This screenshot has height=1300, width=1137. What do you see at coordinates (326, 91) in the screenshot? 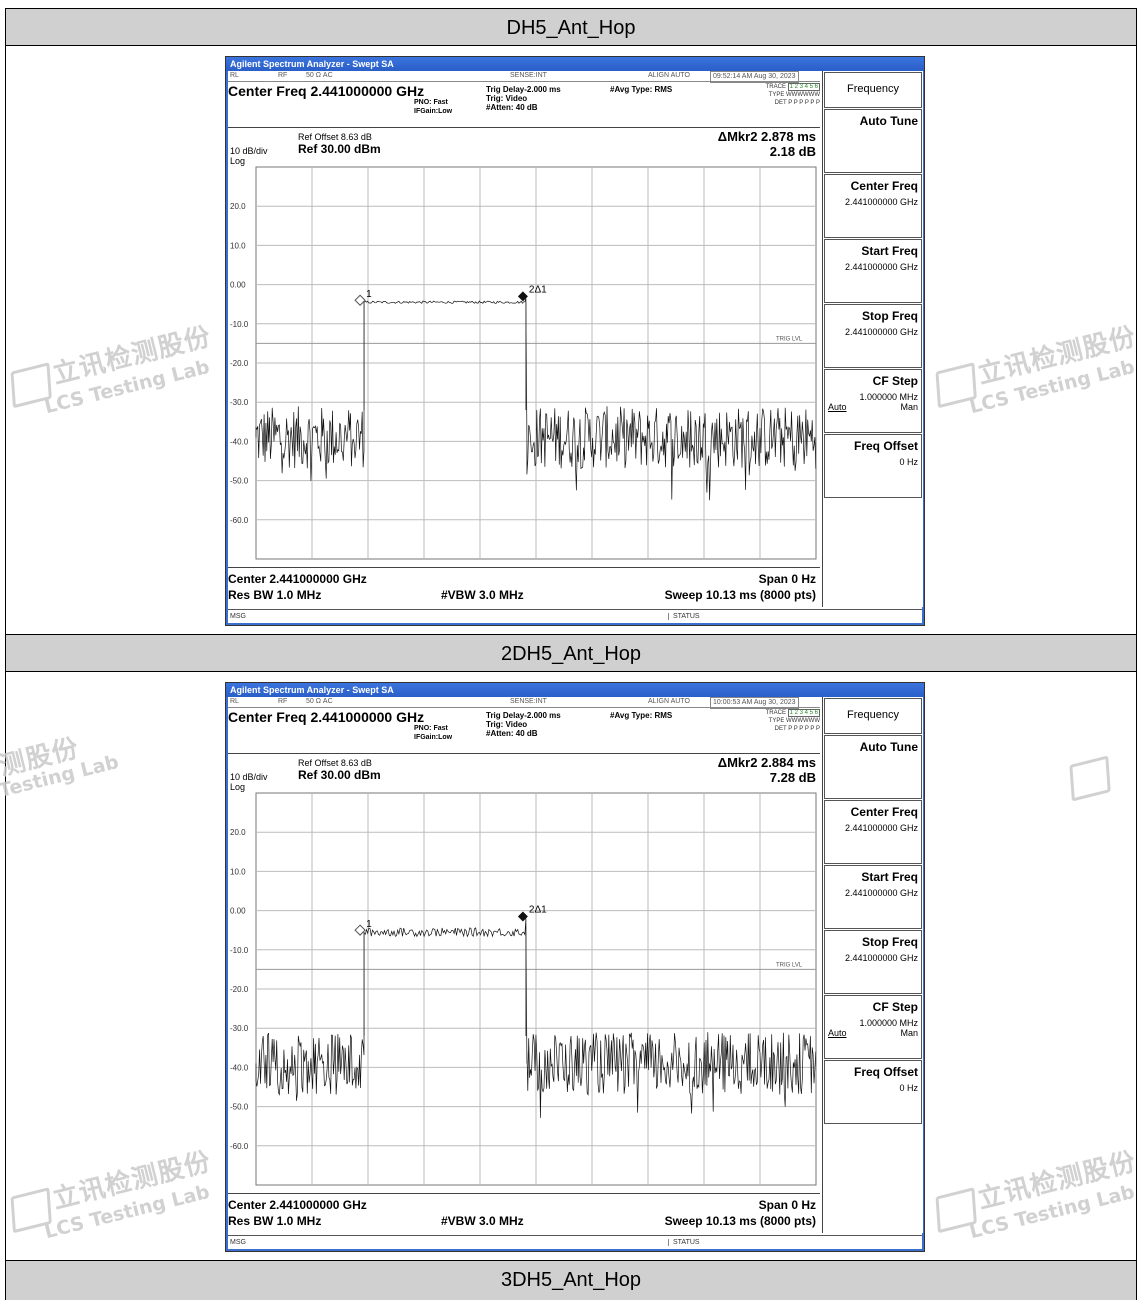
I see `center-freq-readout: Center Freq 2.441000000 GHz` at bounding box center [326, 91].